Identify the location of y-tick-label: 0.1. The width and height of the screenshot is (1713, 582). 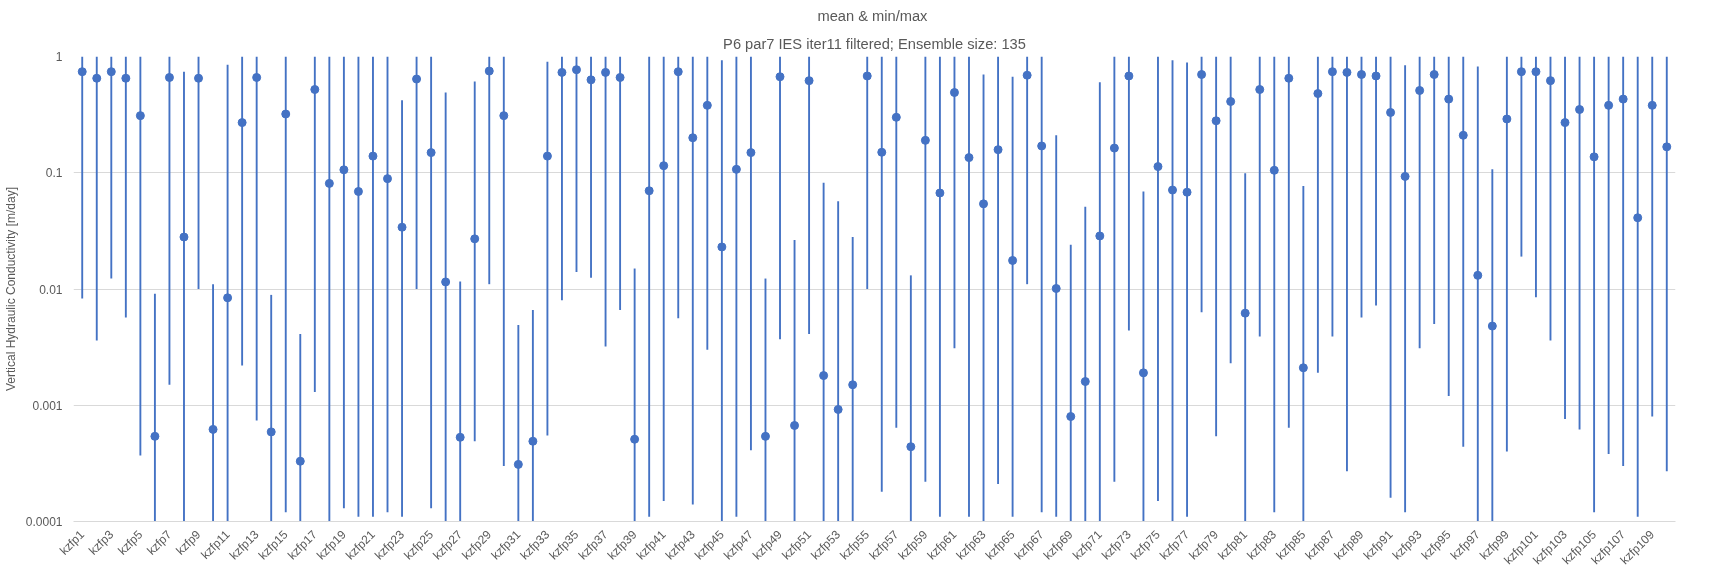
(54, 173).